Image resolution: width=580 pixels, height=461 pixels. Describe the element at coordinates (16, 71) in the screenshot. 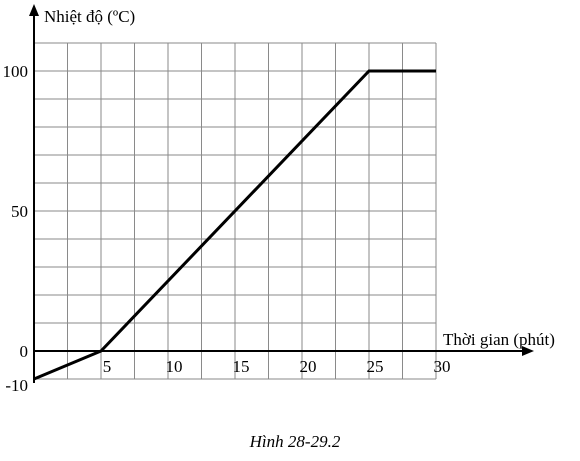

I see `y-tick-label: 100` at that location.